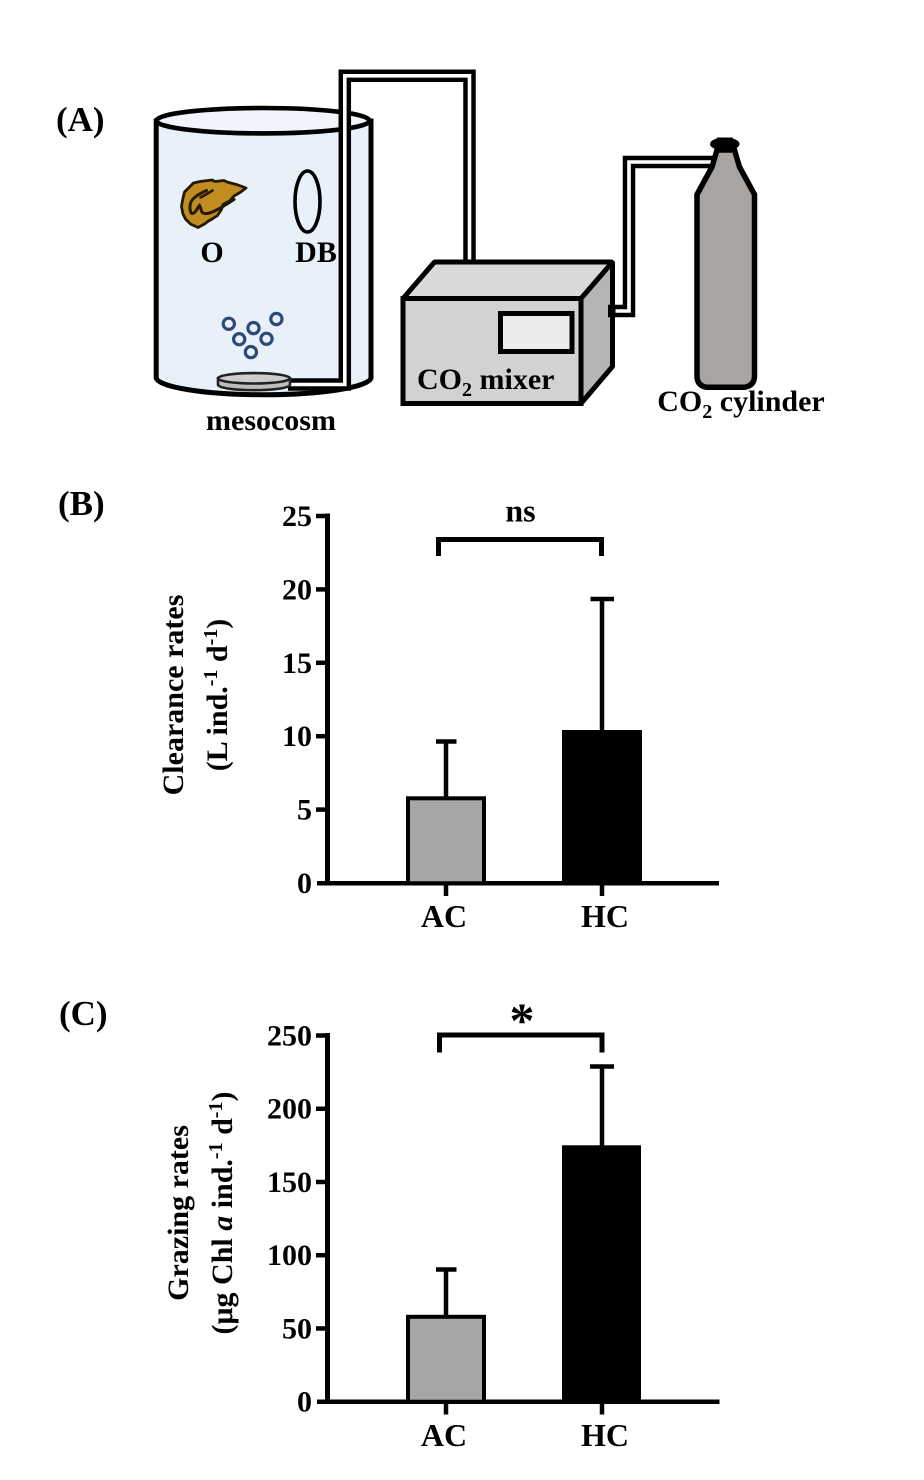 This screenshot has width=924, height=1480. I want to click on svg-text: (A), so click(80, 119).